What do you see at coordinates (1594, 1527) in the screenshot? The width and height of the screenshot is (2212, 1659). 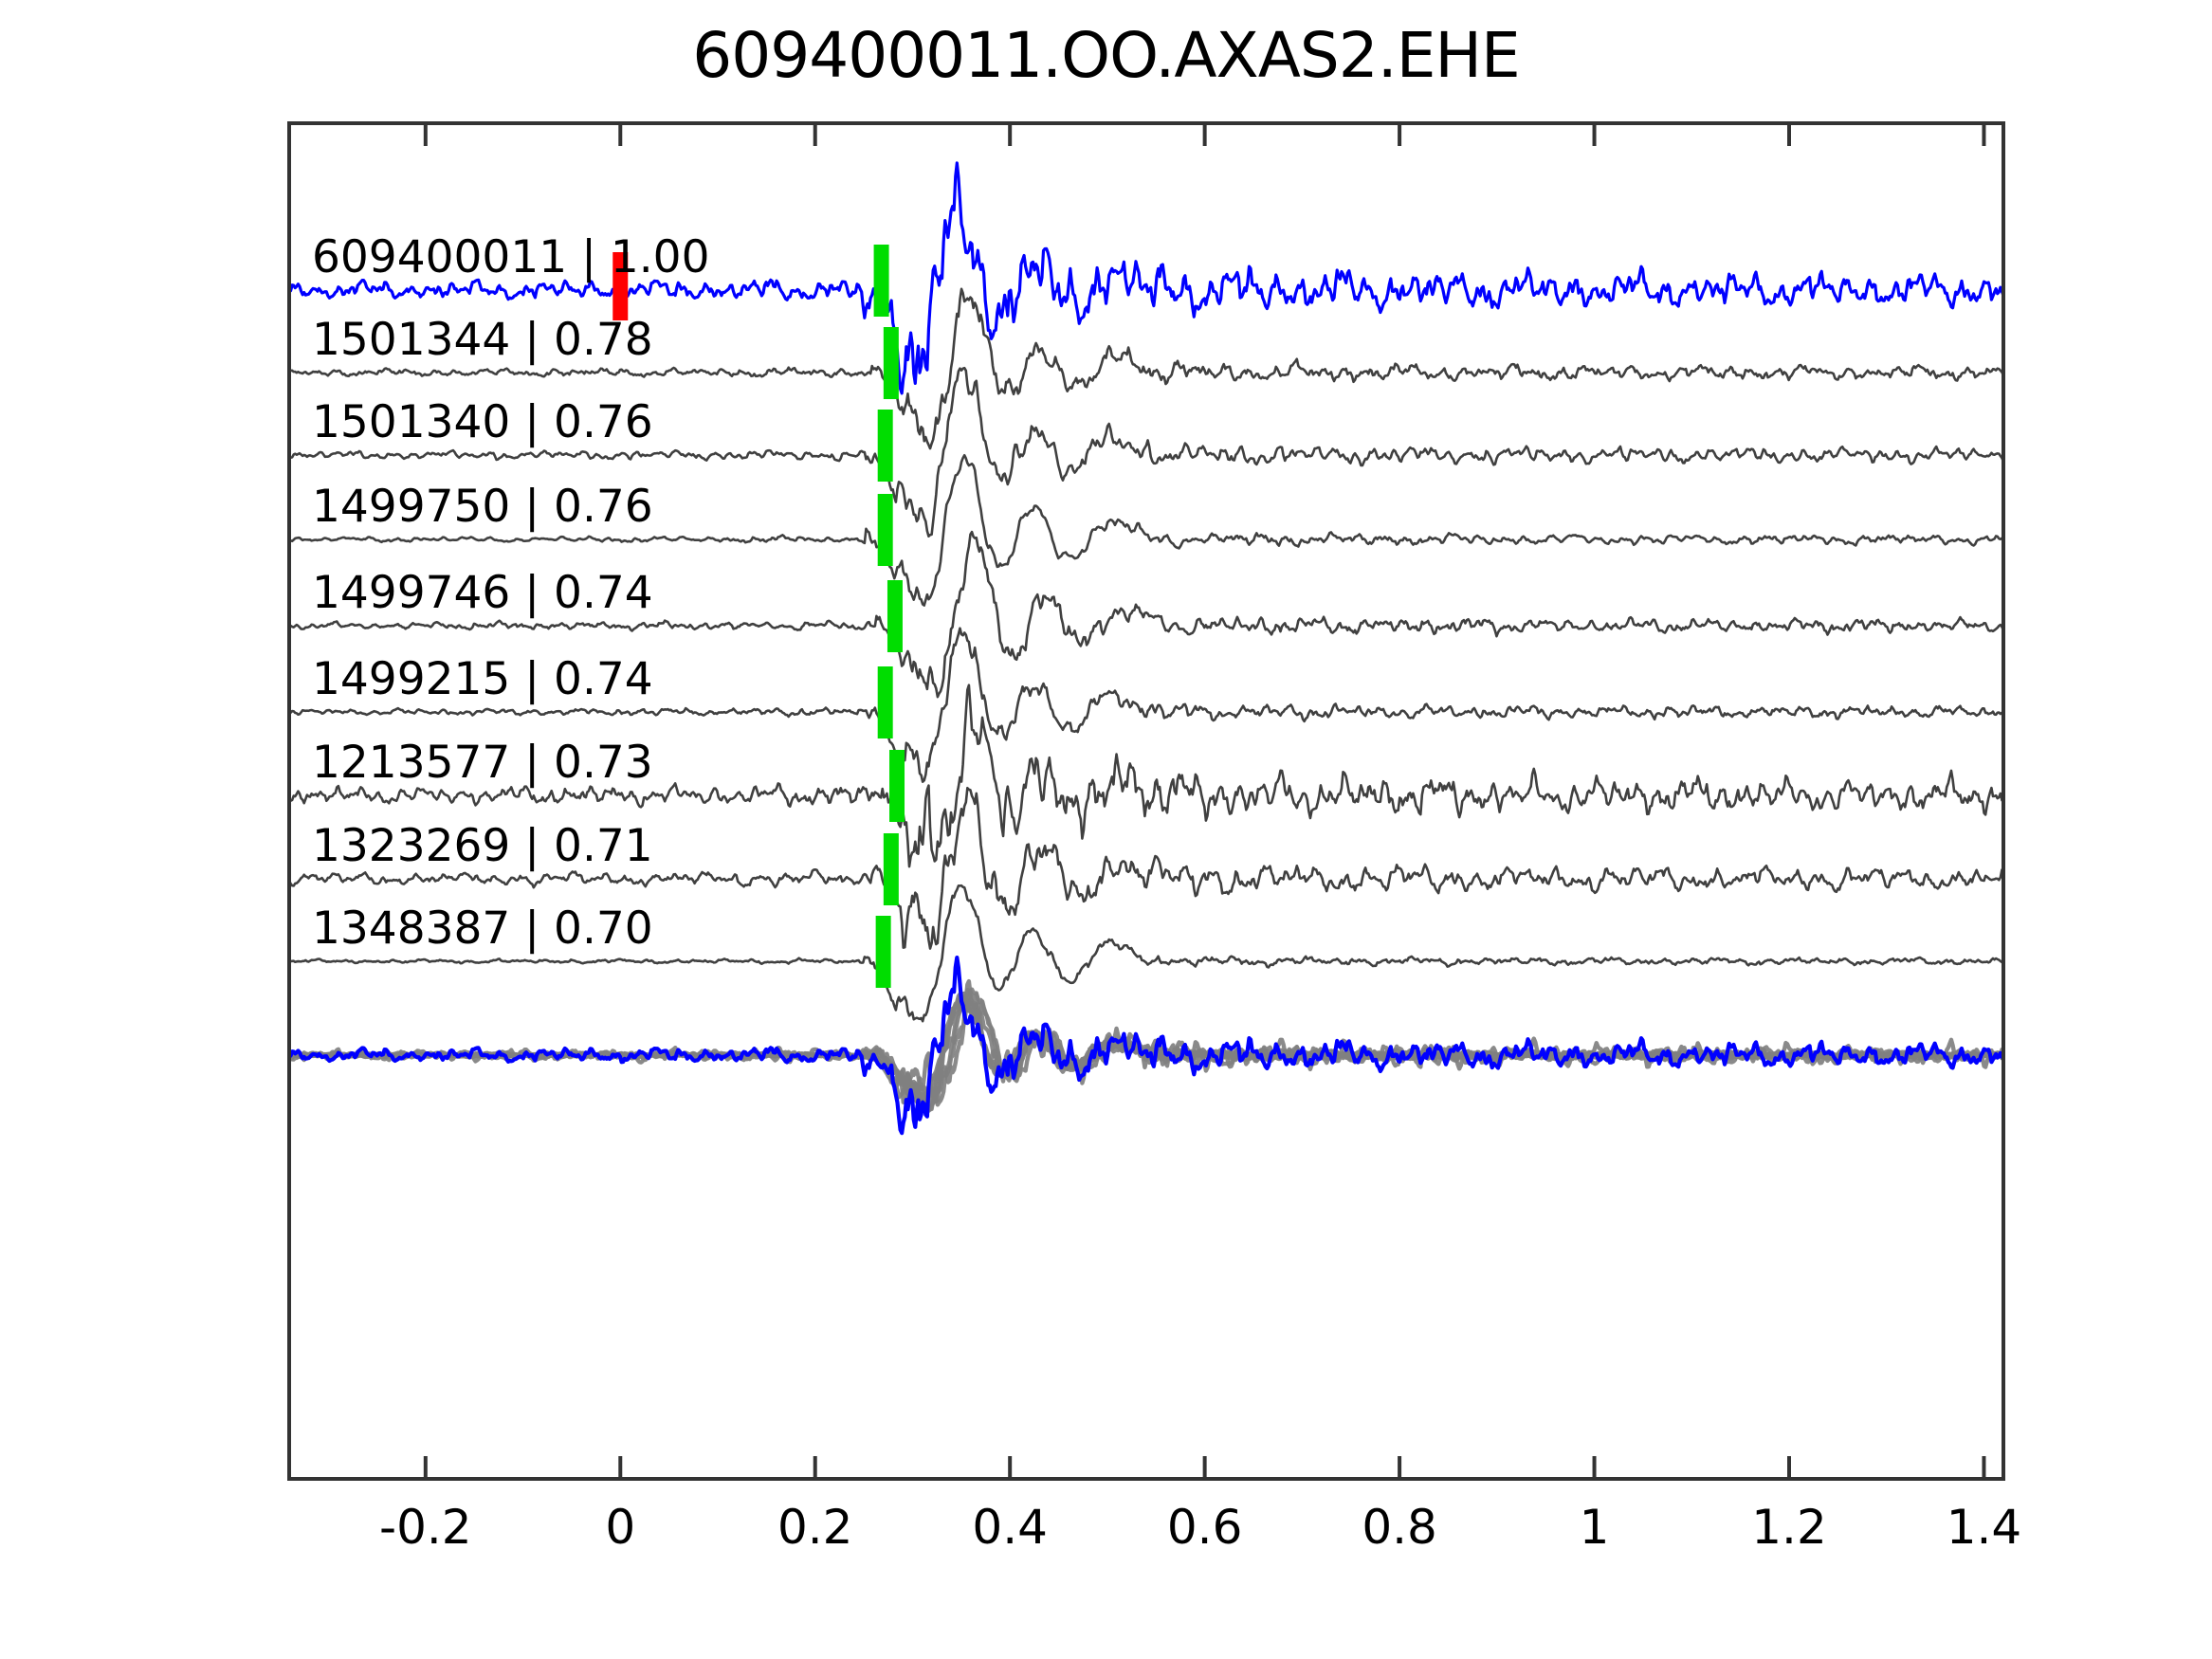 I see `x-tick-label: 1` at bounding box center [1594, 1527].